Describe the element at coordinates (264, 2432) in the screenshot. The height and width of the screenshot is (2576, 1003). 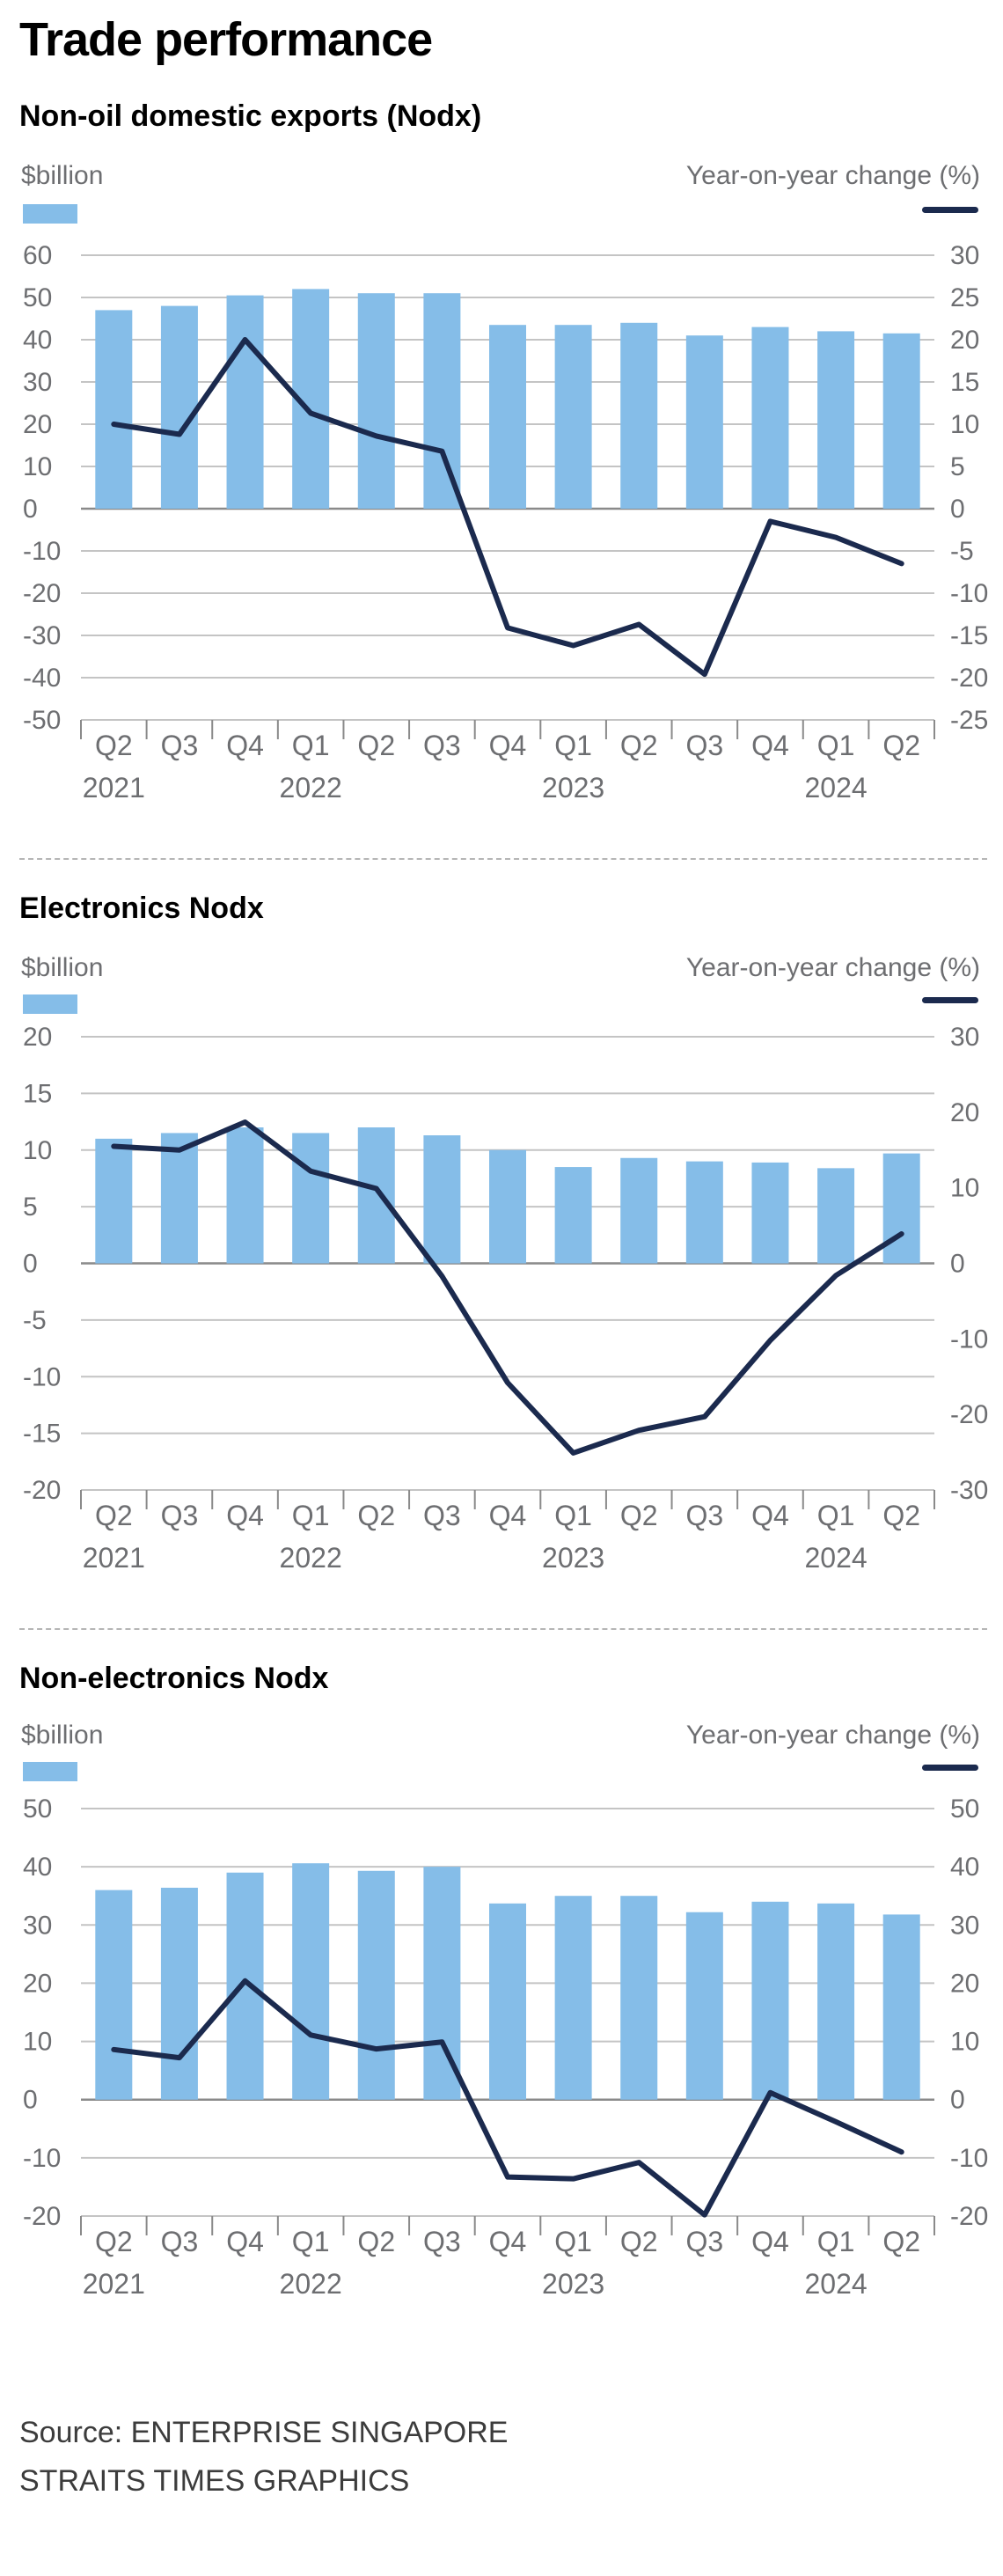
I see `source-note: Source: ENTERPRISE SINGAPORE` at that location.